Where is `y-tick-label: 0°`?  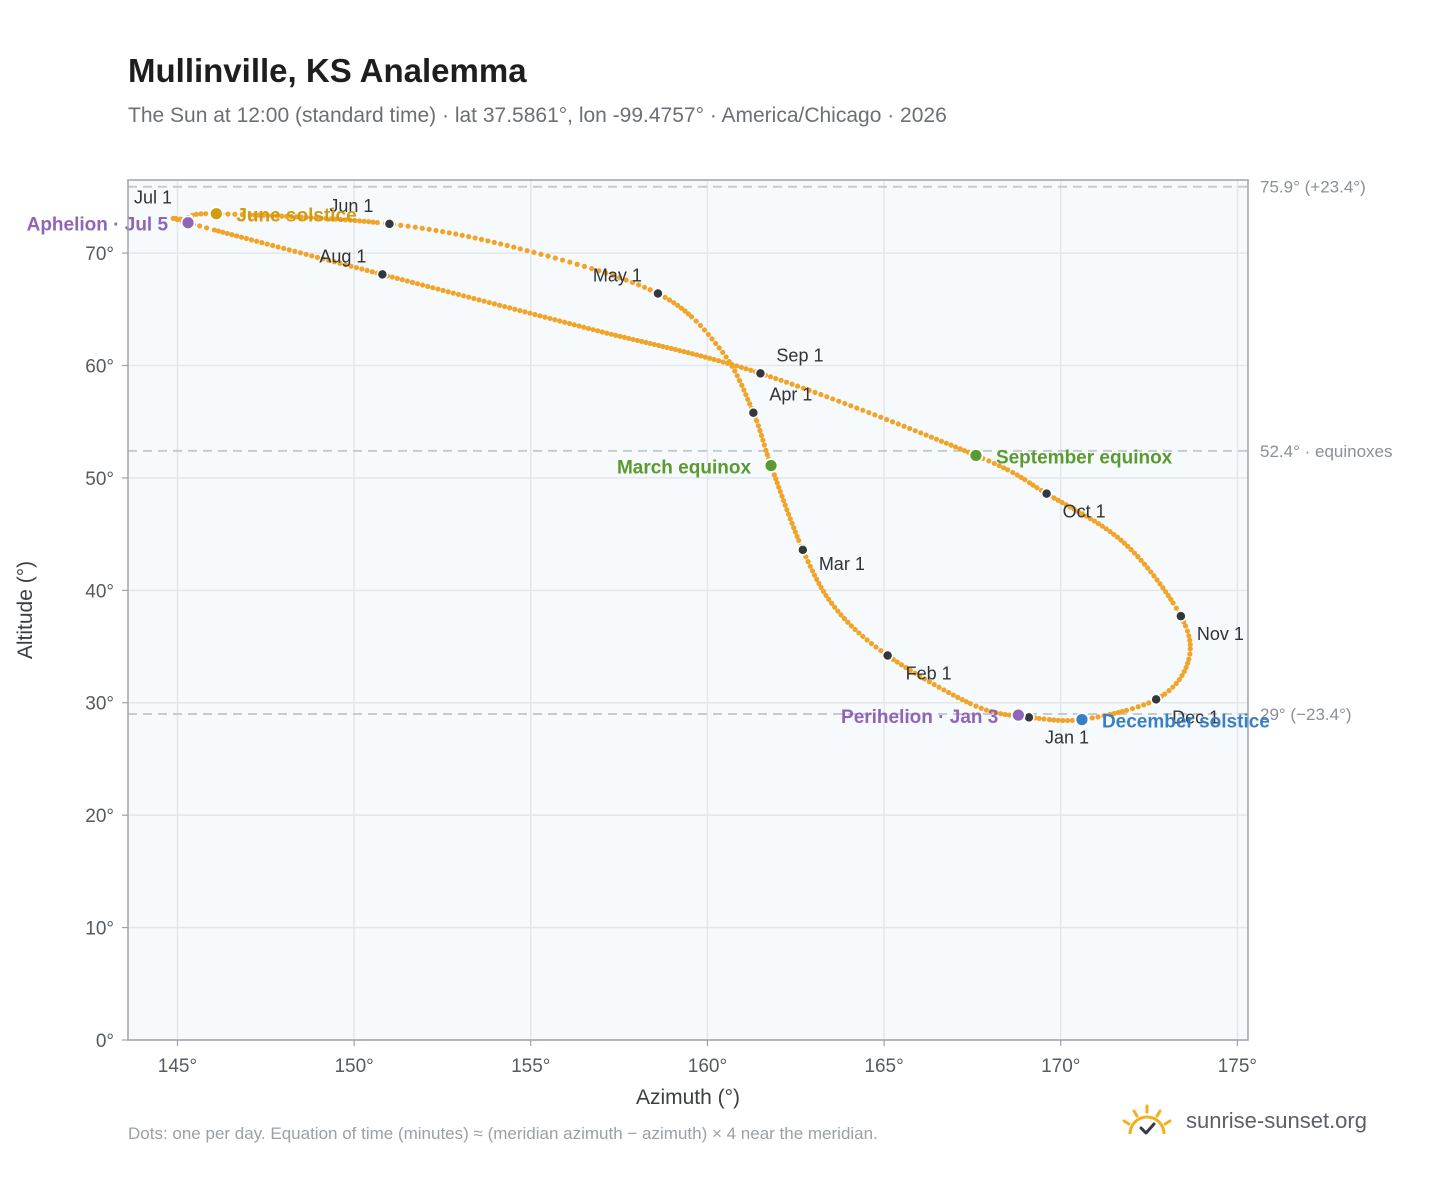
y-tick-label: 0° is located at coordinates (105, 1041).